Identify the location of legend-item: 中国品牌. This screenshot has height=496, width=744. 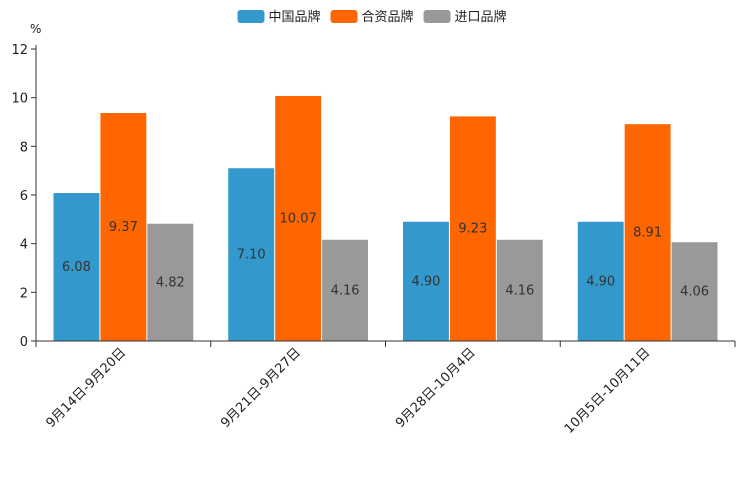
(278, 17).